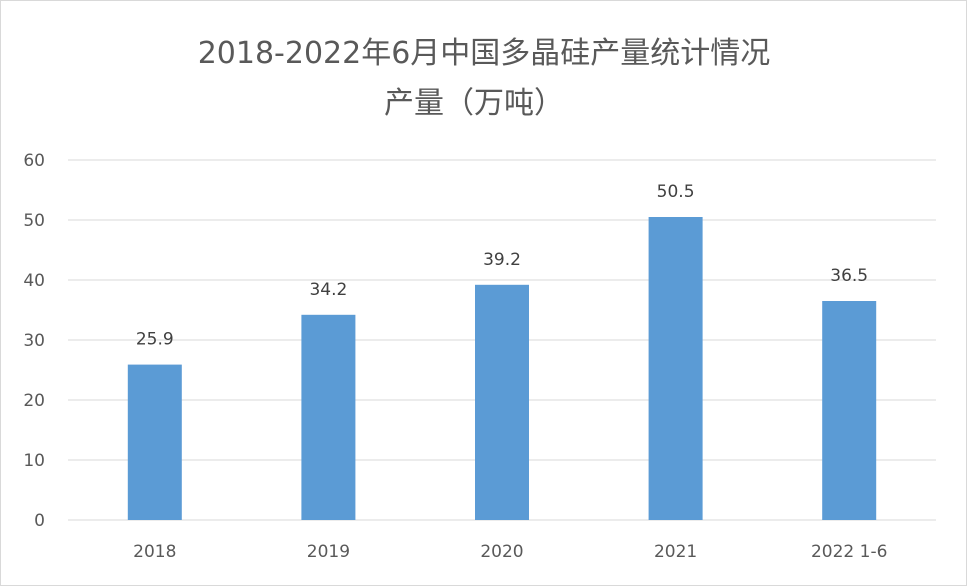 The height and width of the screenshot is (587, 967). What do you see at coordinates (34, 401) in the screenshot?
I see `y-tick-label: 20` at bounding box center [34, 401].